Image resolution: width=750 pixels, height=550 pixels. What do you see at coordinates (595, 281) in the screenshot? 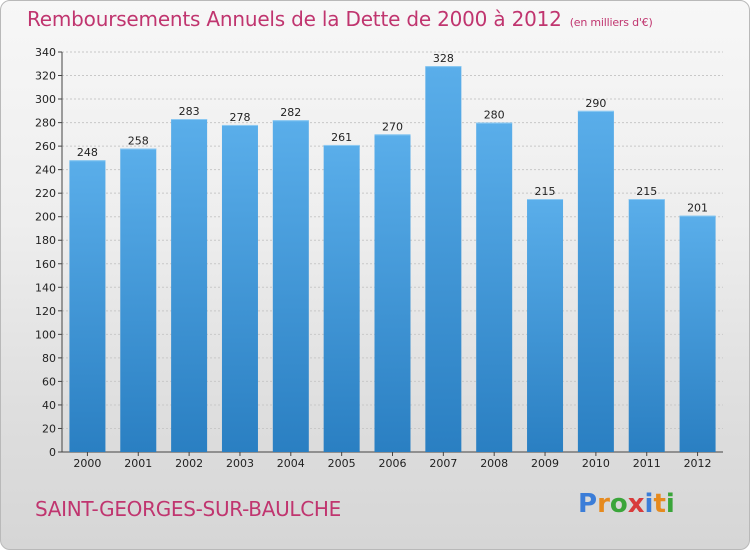
I see `bar-2010` at bounding box center [595, 281].